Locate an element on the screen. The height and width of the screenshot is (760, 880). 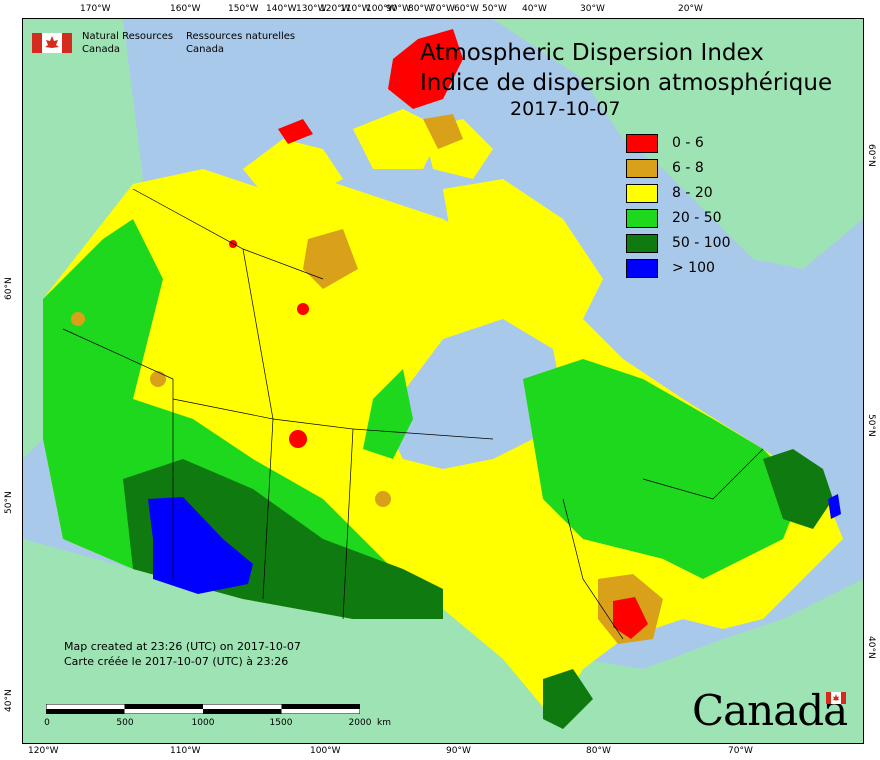
baffin-island is located at coordinates (523, 259).